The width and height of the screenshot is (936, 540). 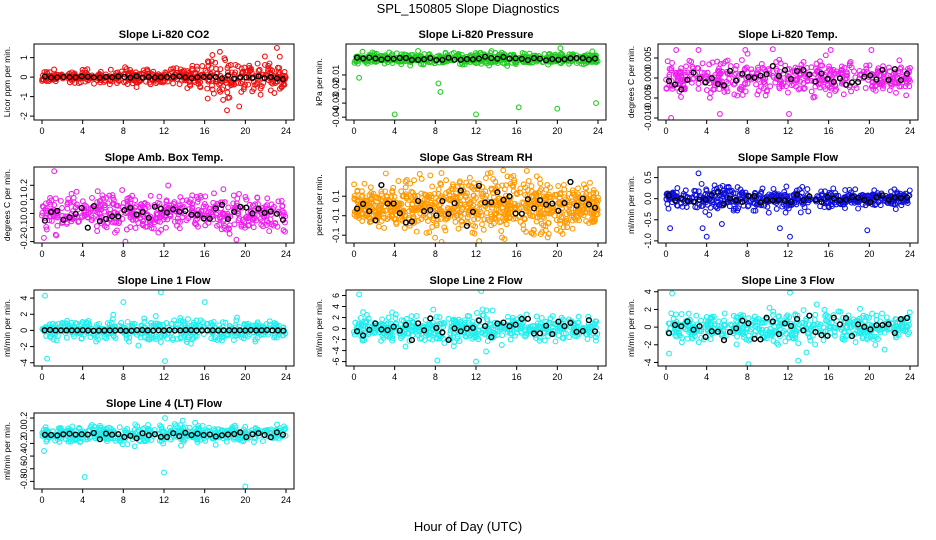 What do you see at coordinates (286, 131) in the screenshot?
I see `x-tick-label: 24` at bounding box center [286, 131].